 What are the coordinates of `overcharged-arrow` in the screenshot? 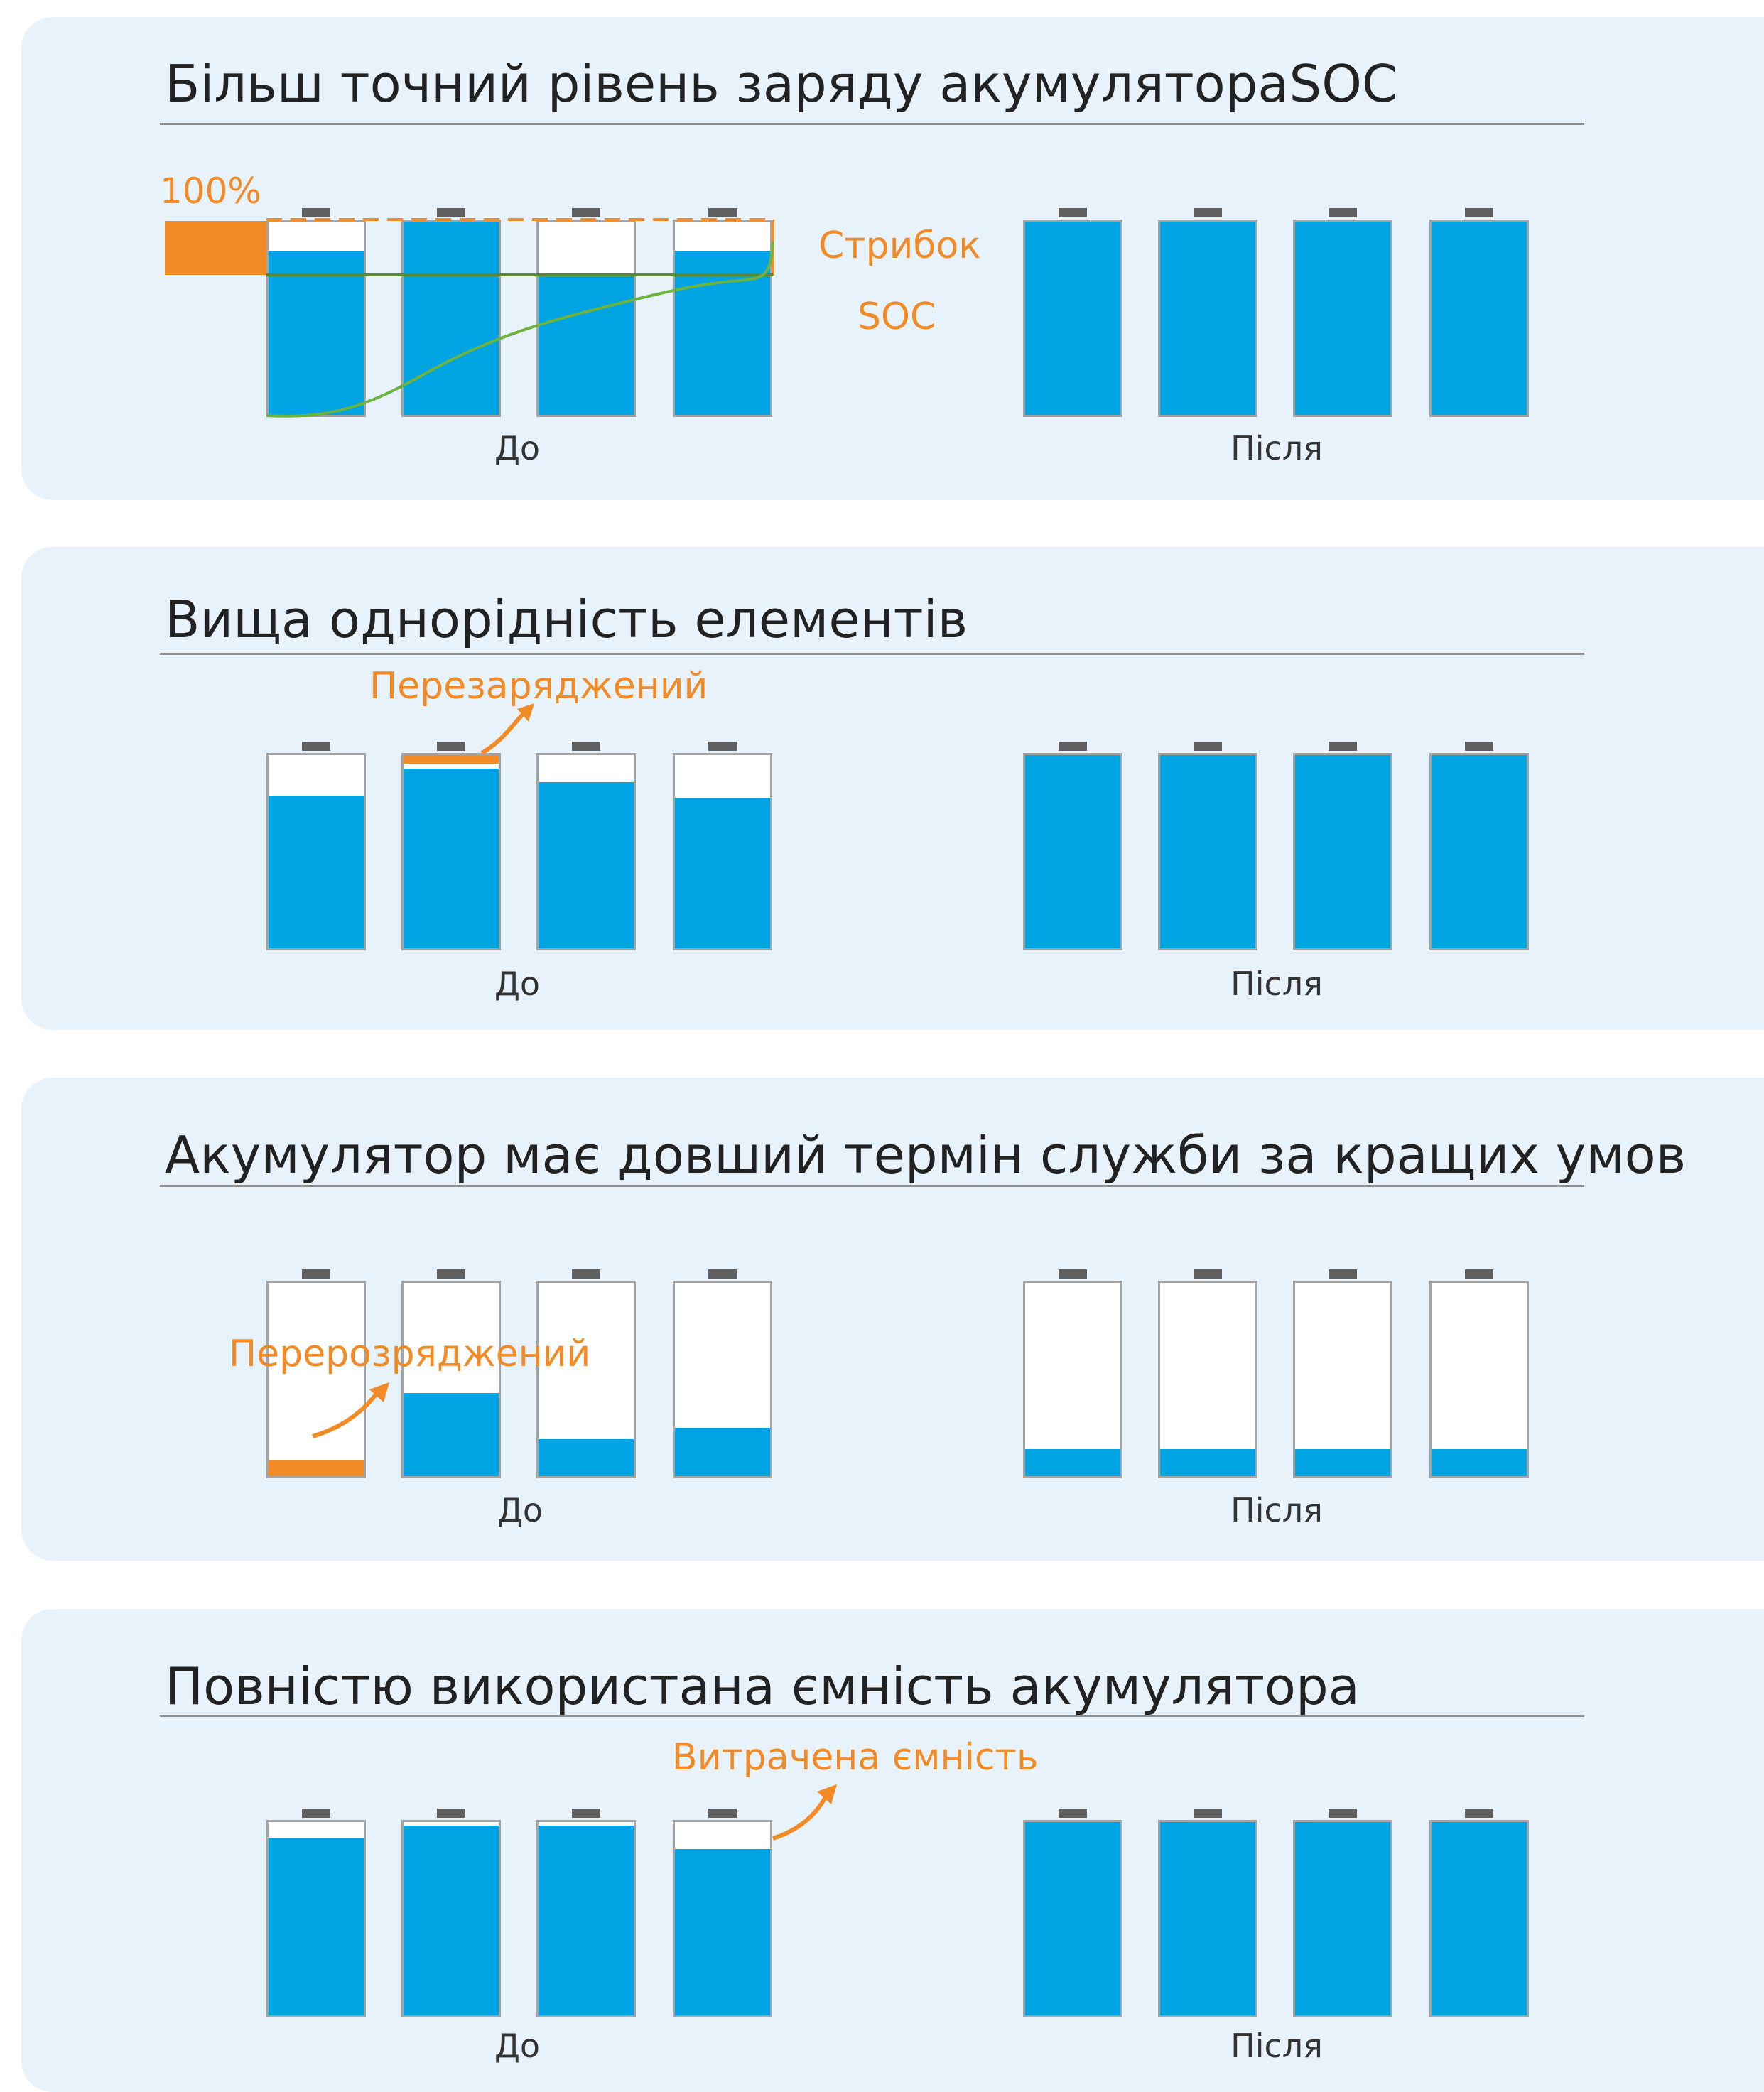 It's located at (503, 732).